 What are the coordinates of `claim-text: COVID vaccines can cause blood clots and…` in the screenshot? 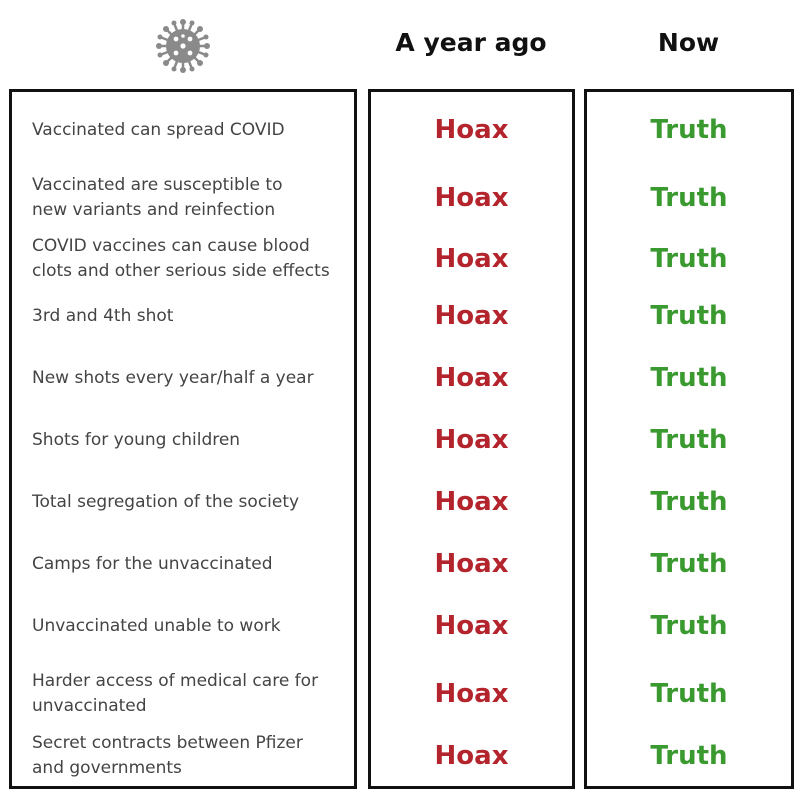 It's located at (181, 258).